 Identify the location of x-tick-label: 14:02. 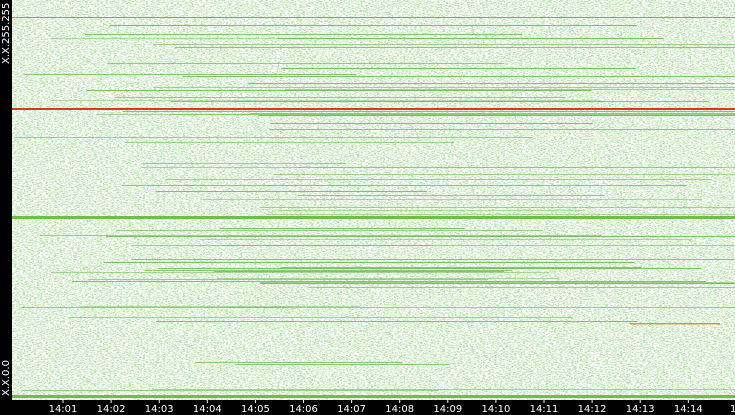
(111, 409).